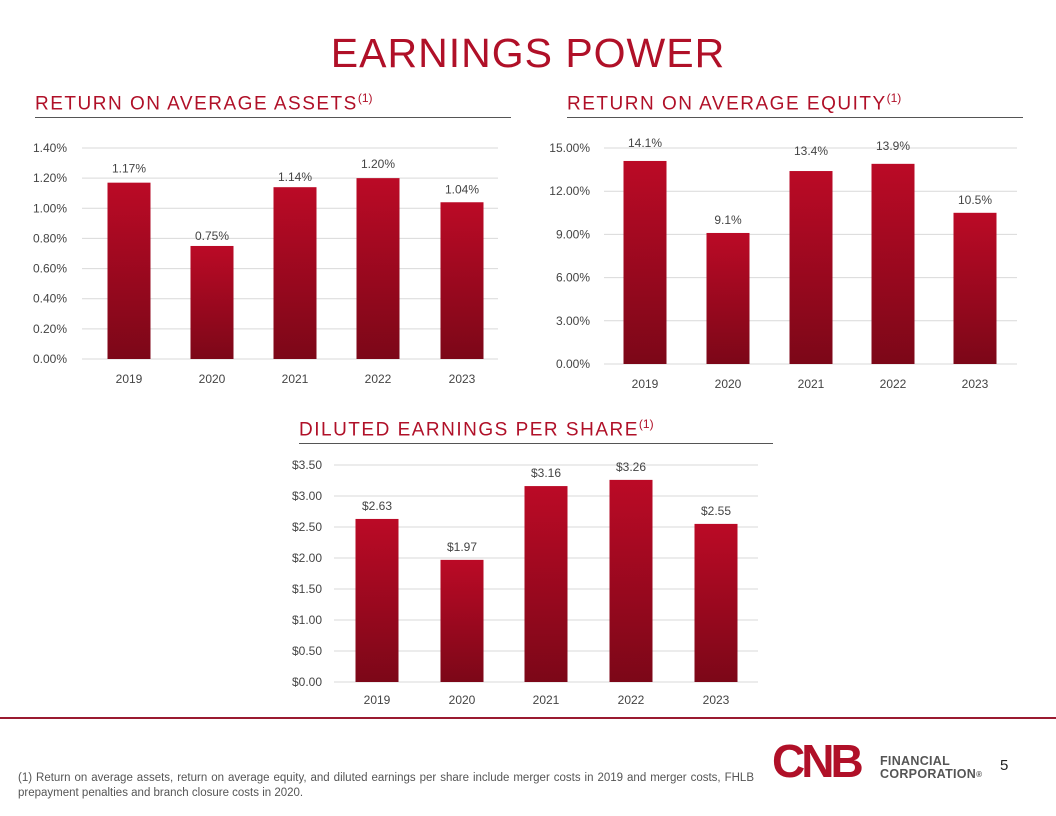  What do you see at coordinates (307, 620) in the screenshot?
I see `eps-y-tick-label: $1.00` at bounding box center [307, 620].